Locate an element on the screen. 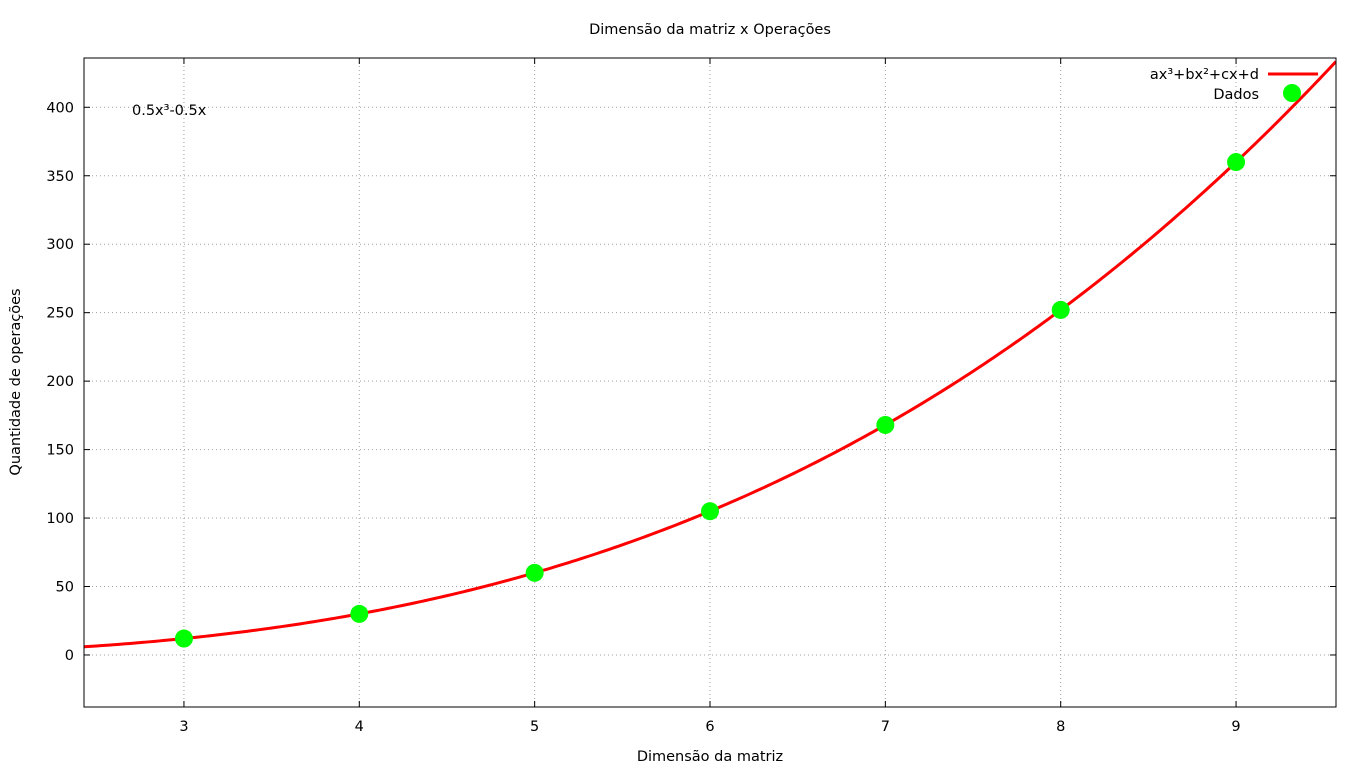 This screenshot has width=1366, height=768. y-tick-label: 250 is located at coordinates (60, 314).